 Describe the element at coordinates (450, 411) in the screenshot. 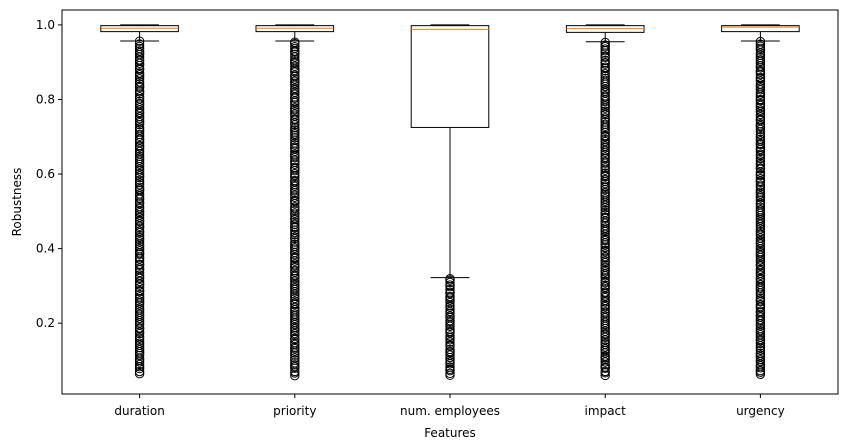

I see `x-tick-label: num. employees` at that location.